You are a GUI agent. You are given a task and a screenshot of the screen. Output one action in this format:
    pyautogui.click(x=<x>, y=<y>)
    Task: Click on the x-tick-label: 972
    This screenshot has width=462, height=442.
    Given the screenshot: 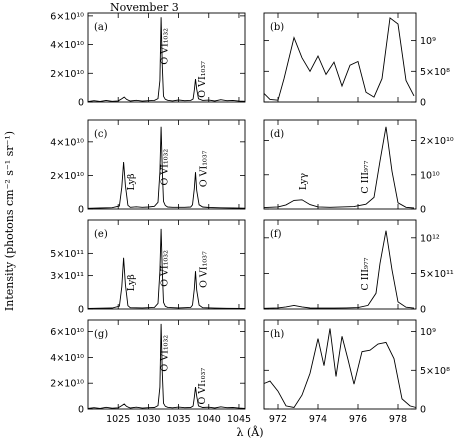 What is the action you would take?
    pyautogui.click(x=278, y=419)
    